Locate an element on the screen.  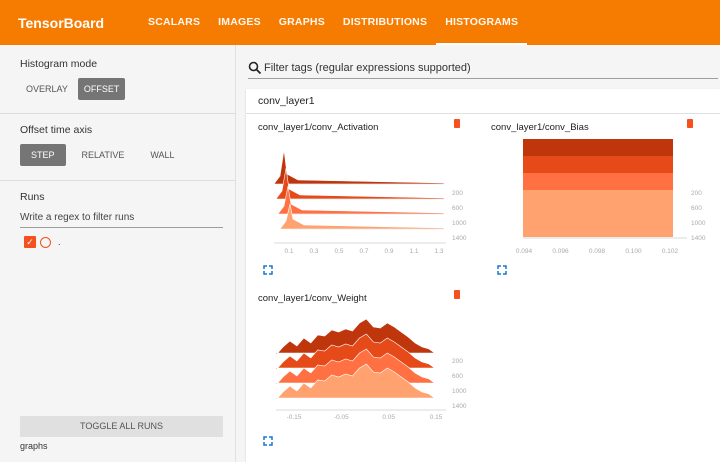
chart-title-activation: conv_layer1/conv_Activation is located at coordinates (318, 127).